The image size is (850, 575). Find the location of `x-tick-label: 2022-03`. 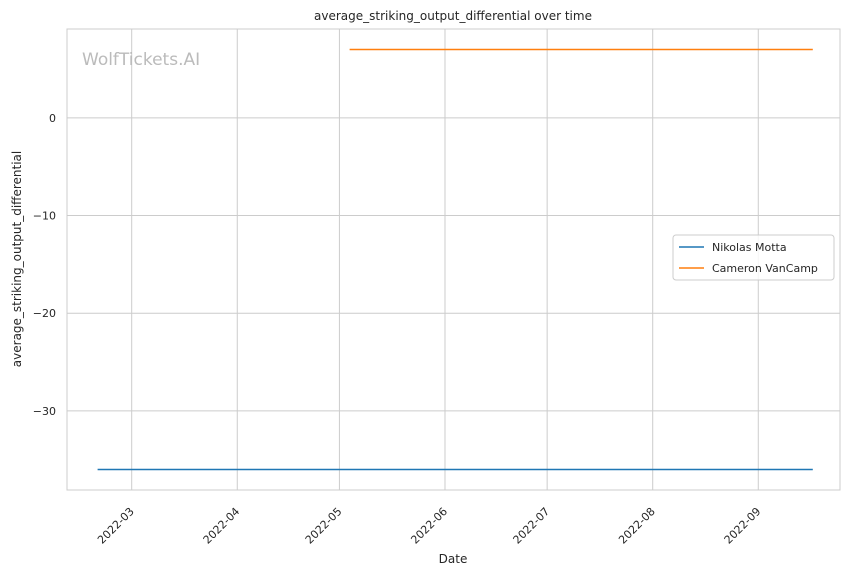

x-tick-label: 2022-03 is located at coordinates (116, 526).